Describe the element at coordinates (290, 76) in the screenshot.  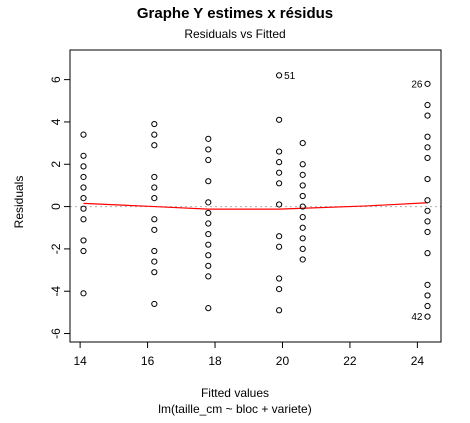
I see `point-label: 51` at that location.